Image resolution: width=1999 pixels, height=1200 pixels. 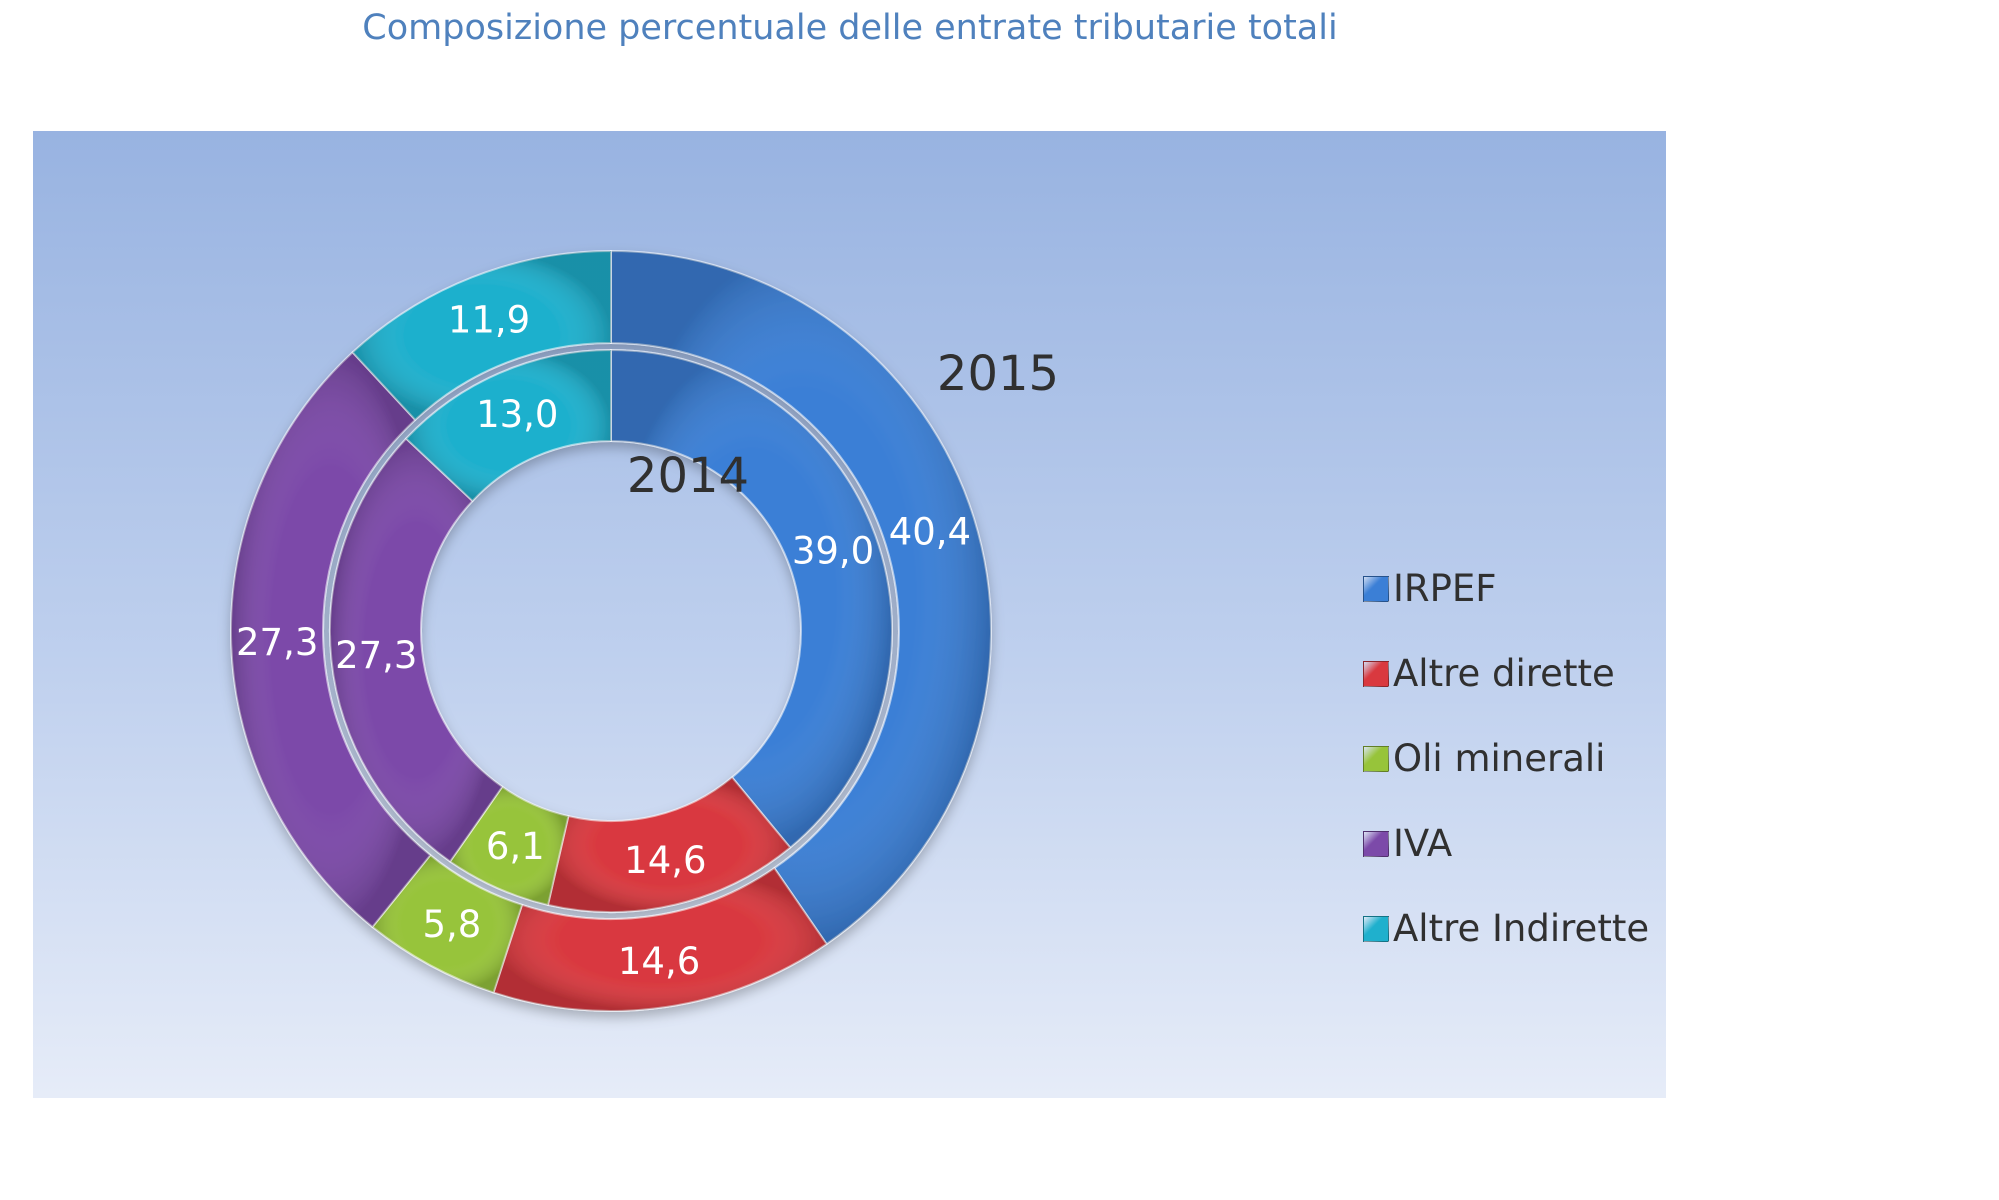 I want to click on slice-shade-2014-altre-indirette, so click(x=508, y=425).